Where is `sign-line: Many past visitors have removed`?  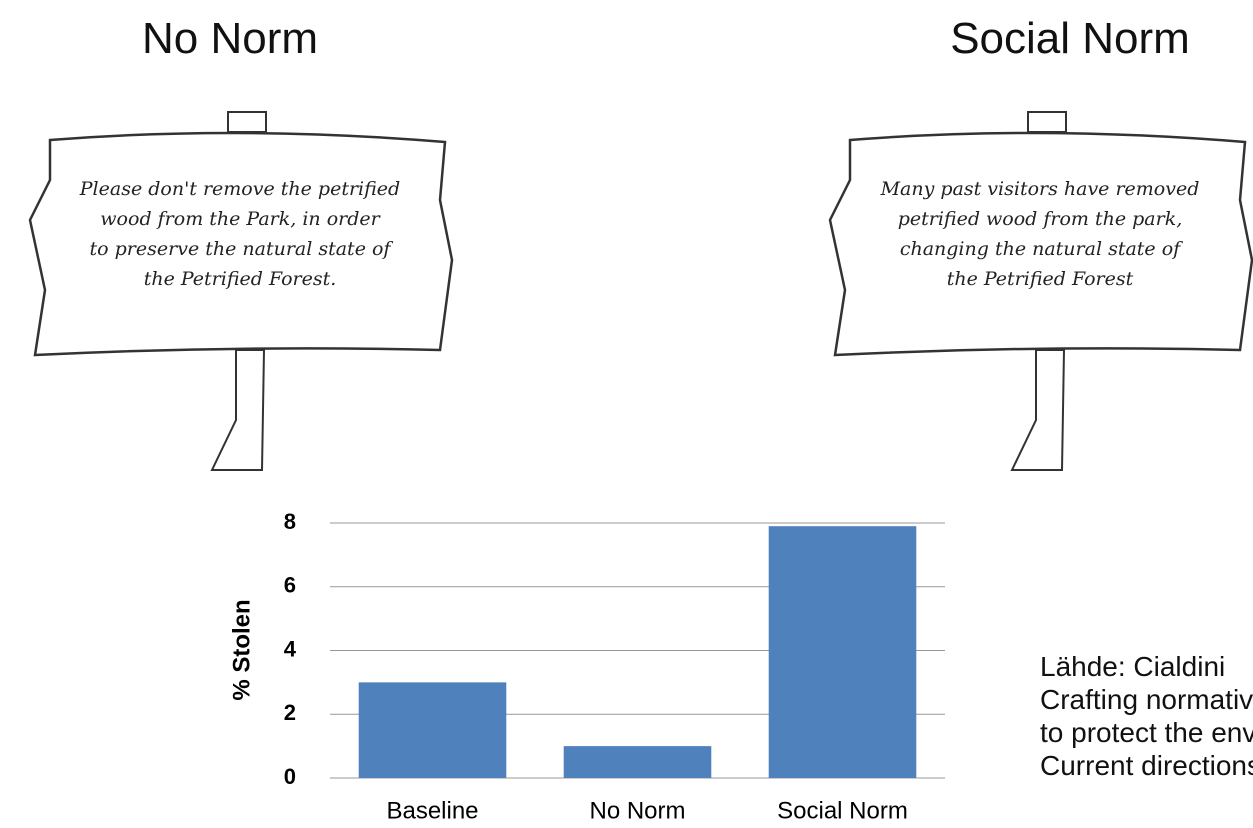
sign-line: Many past visitors have removed is located at coordinates (1040, 189).